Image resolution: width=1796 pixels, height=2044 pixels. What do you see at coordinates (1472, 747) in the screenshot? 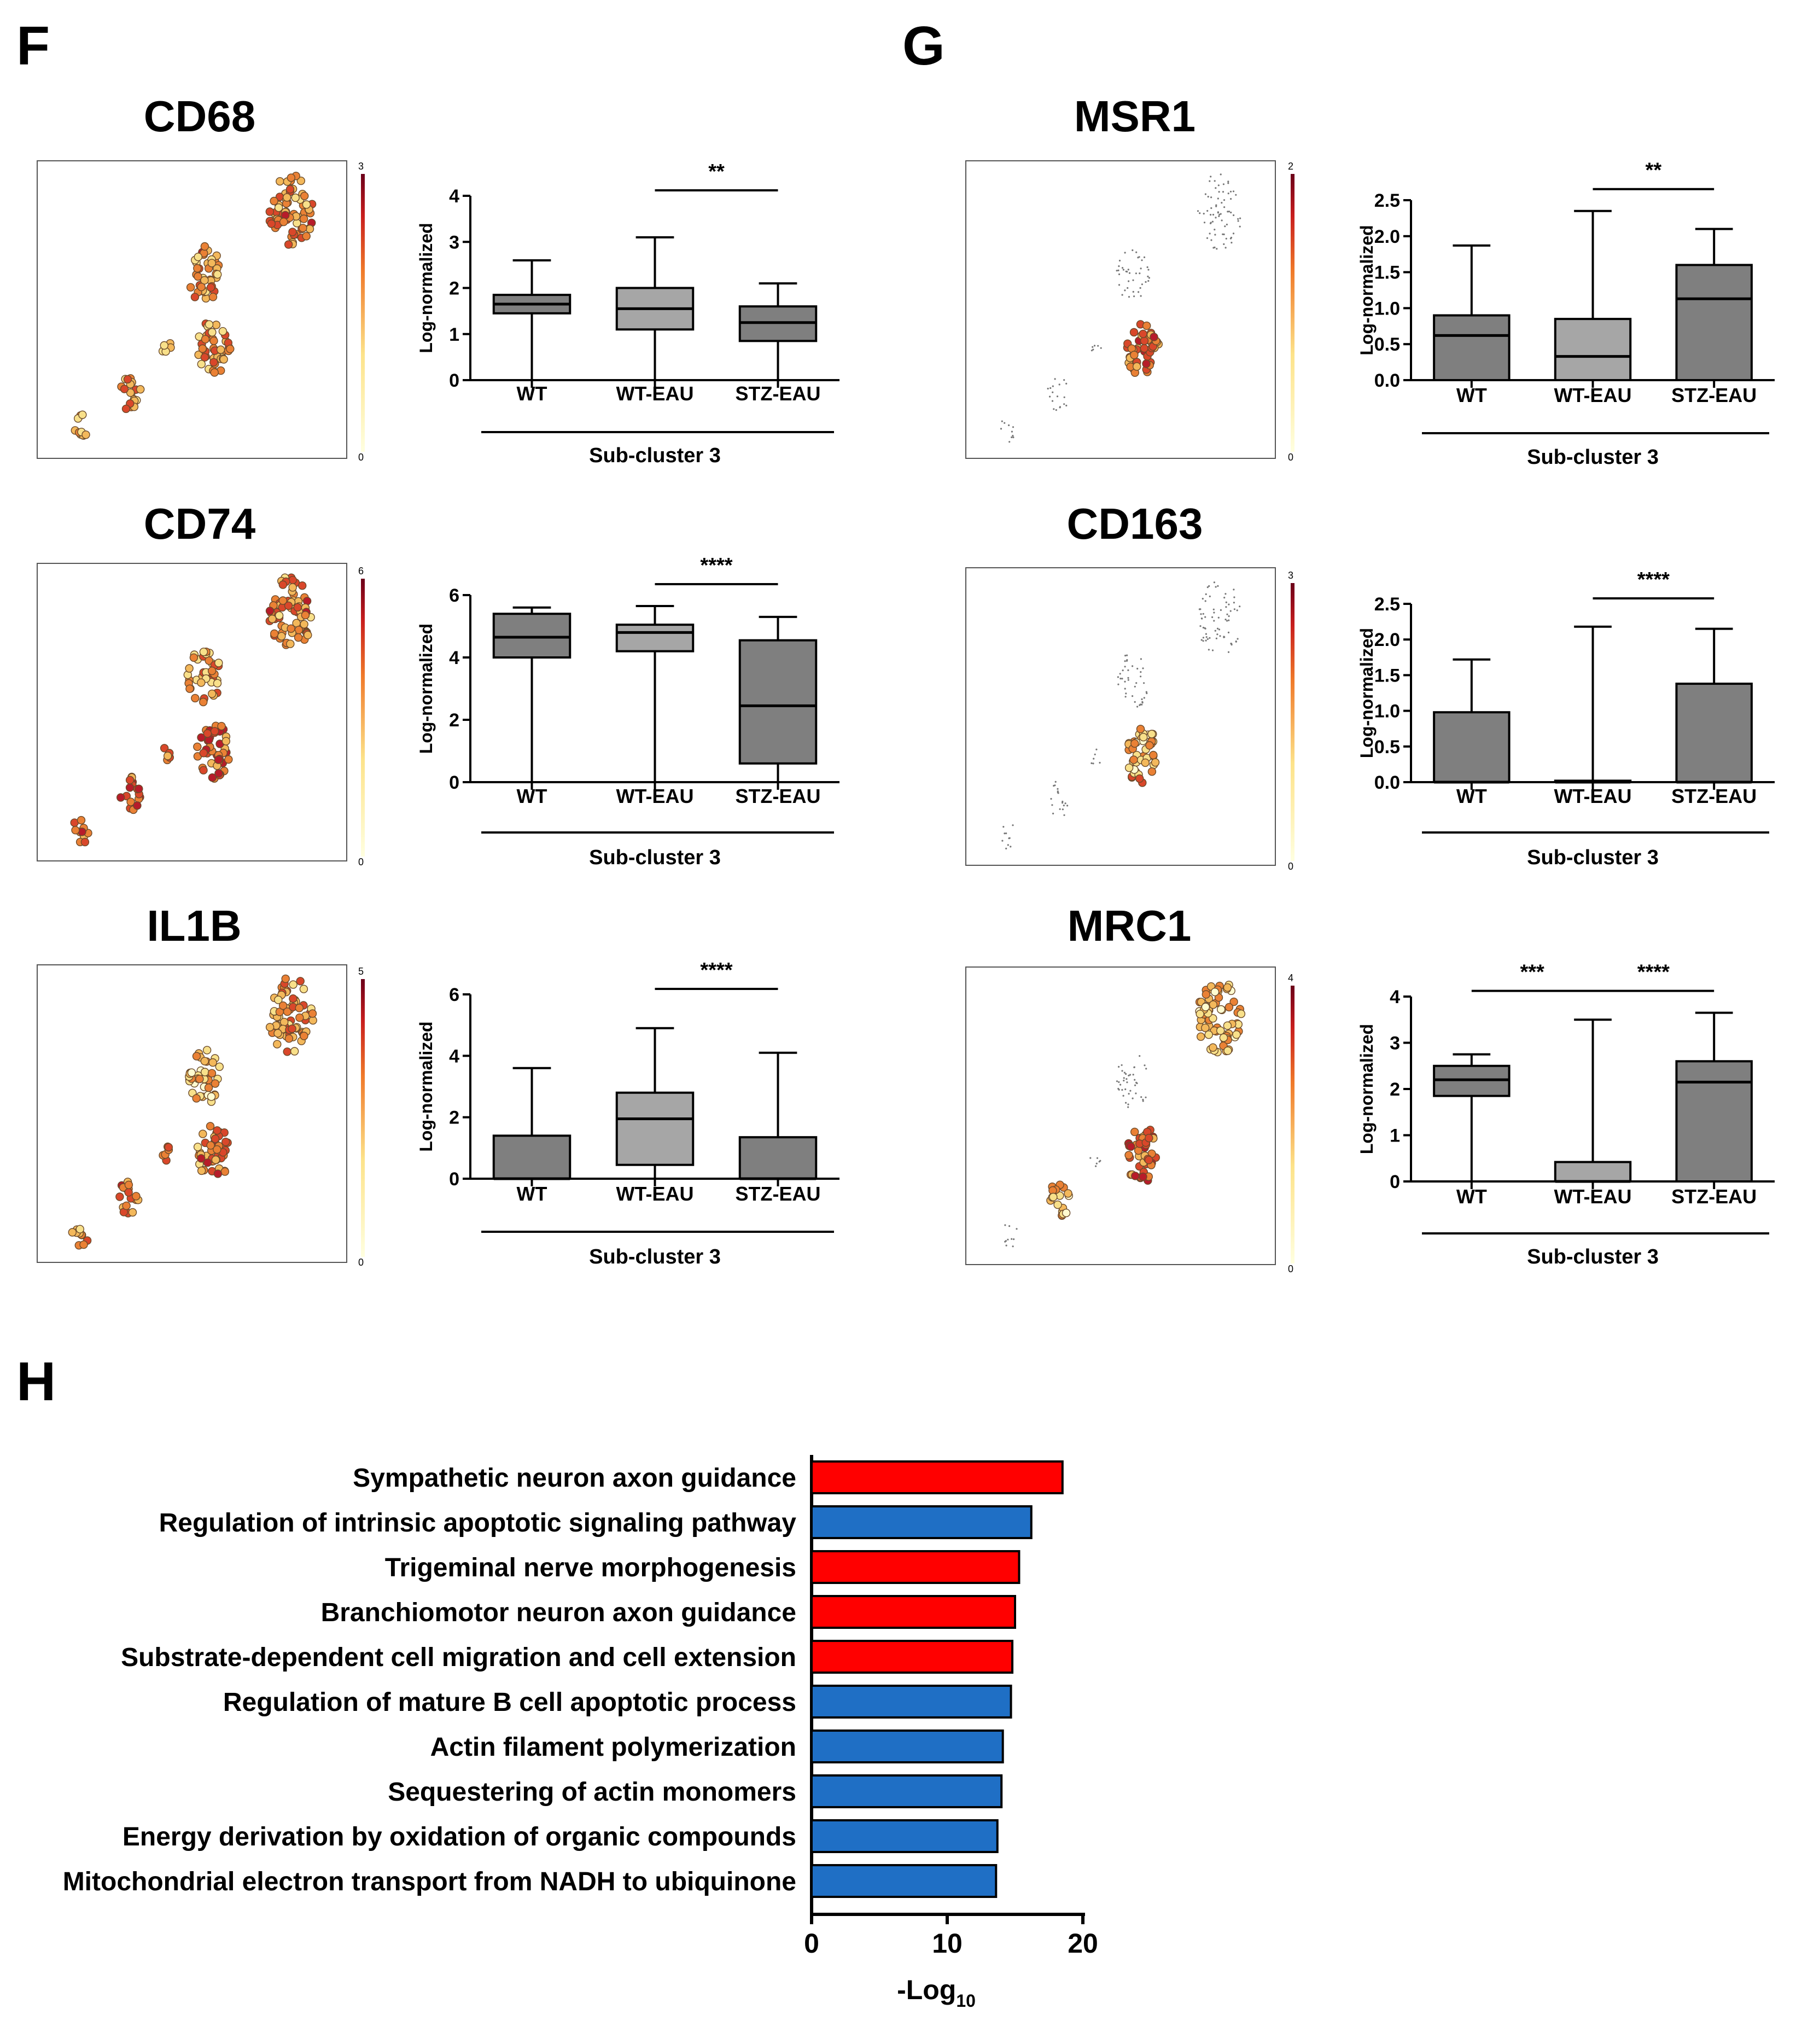
I see `box-wt` at bounding box center [1472, 747].